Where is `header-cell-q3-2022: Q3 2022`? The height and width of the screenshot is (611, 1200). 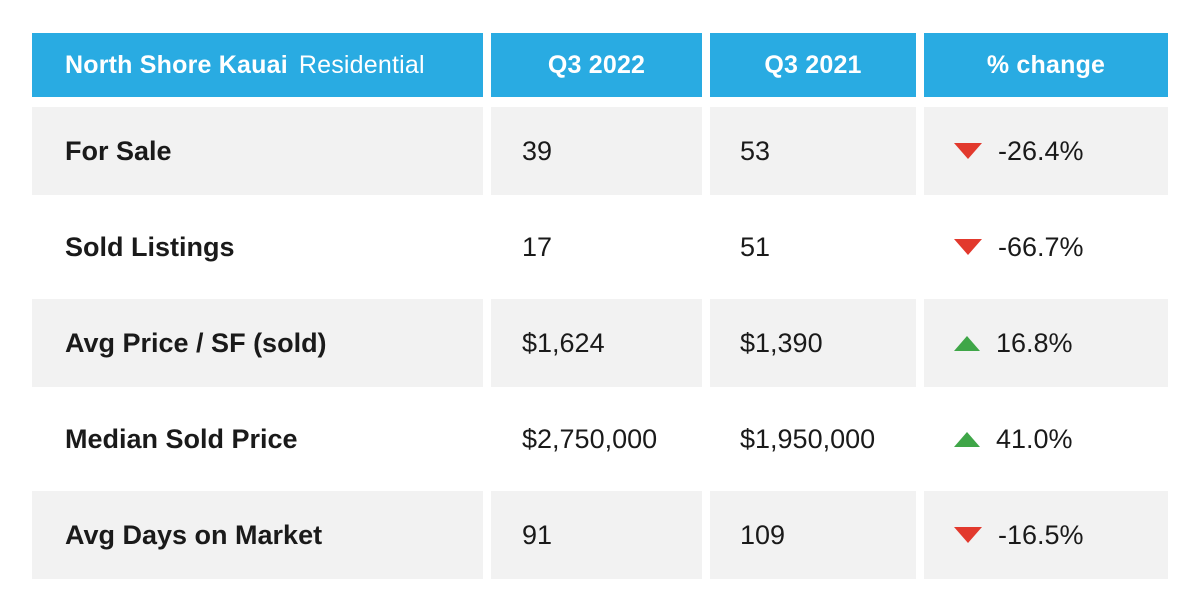
header-cell-q3-2022: Q3 2022 is located at coordinates (596, 65).